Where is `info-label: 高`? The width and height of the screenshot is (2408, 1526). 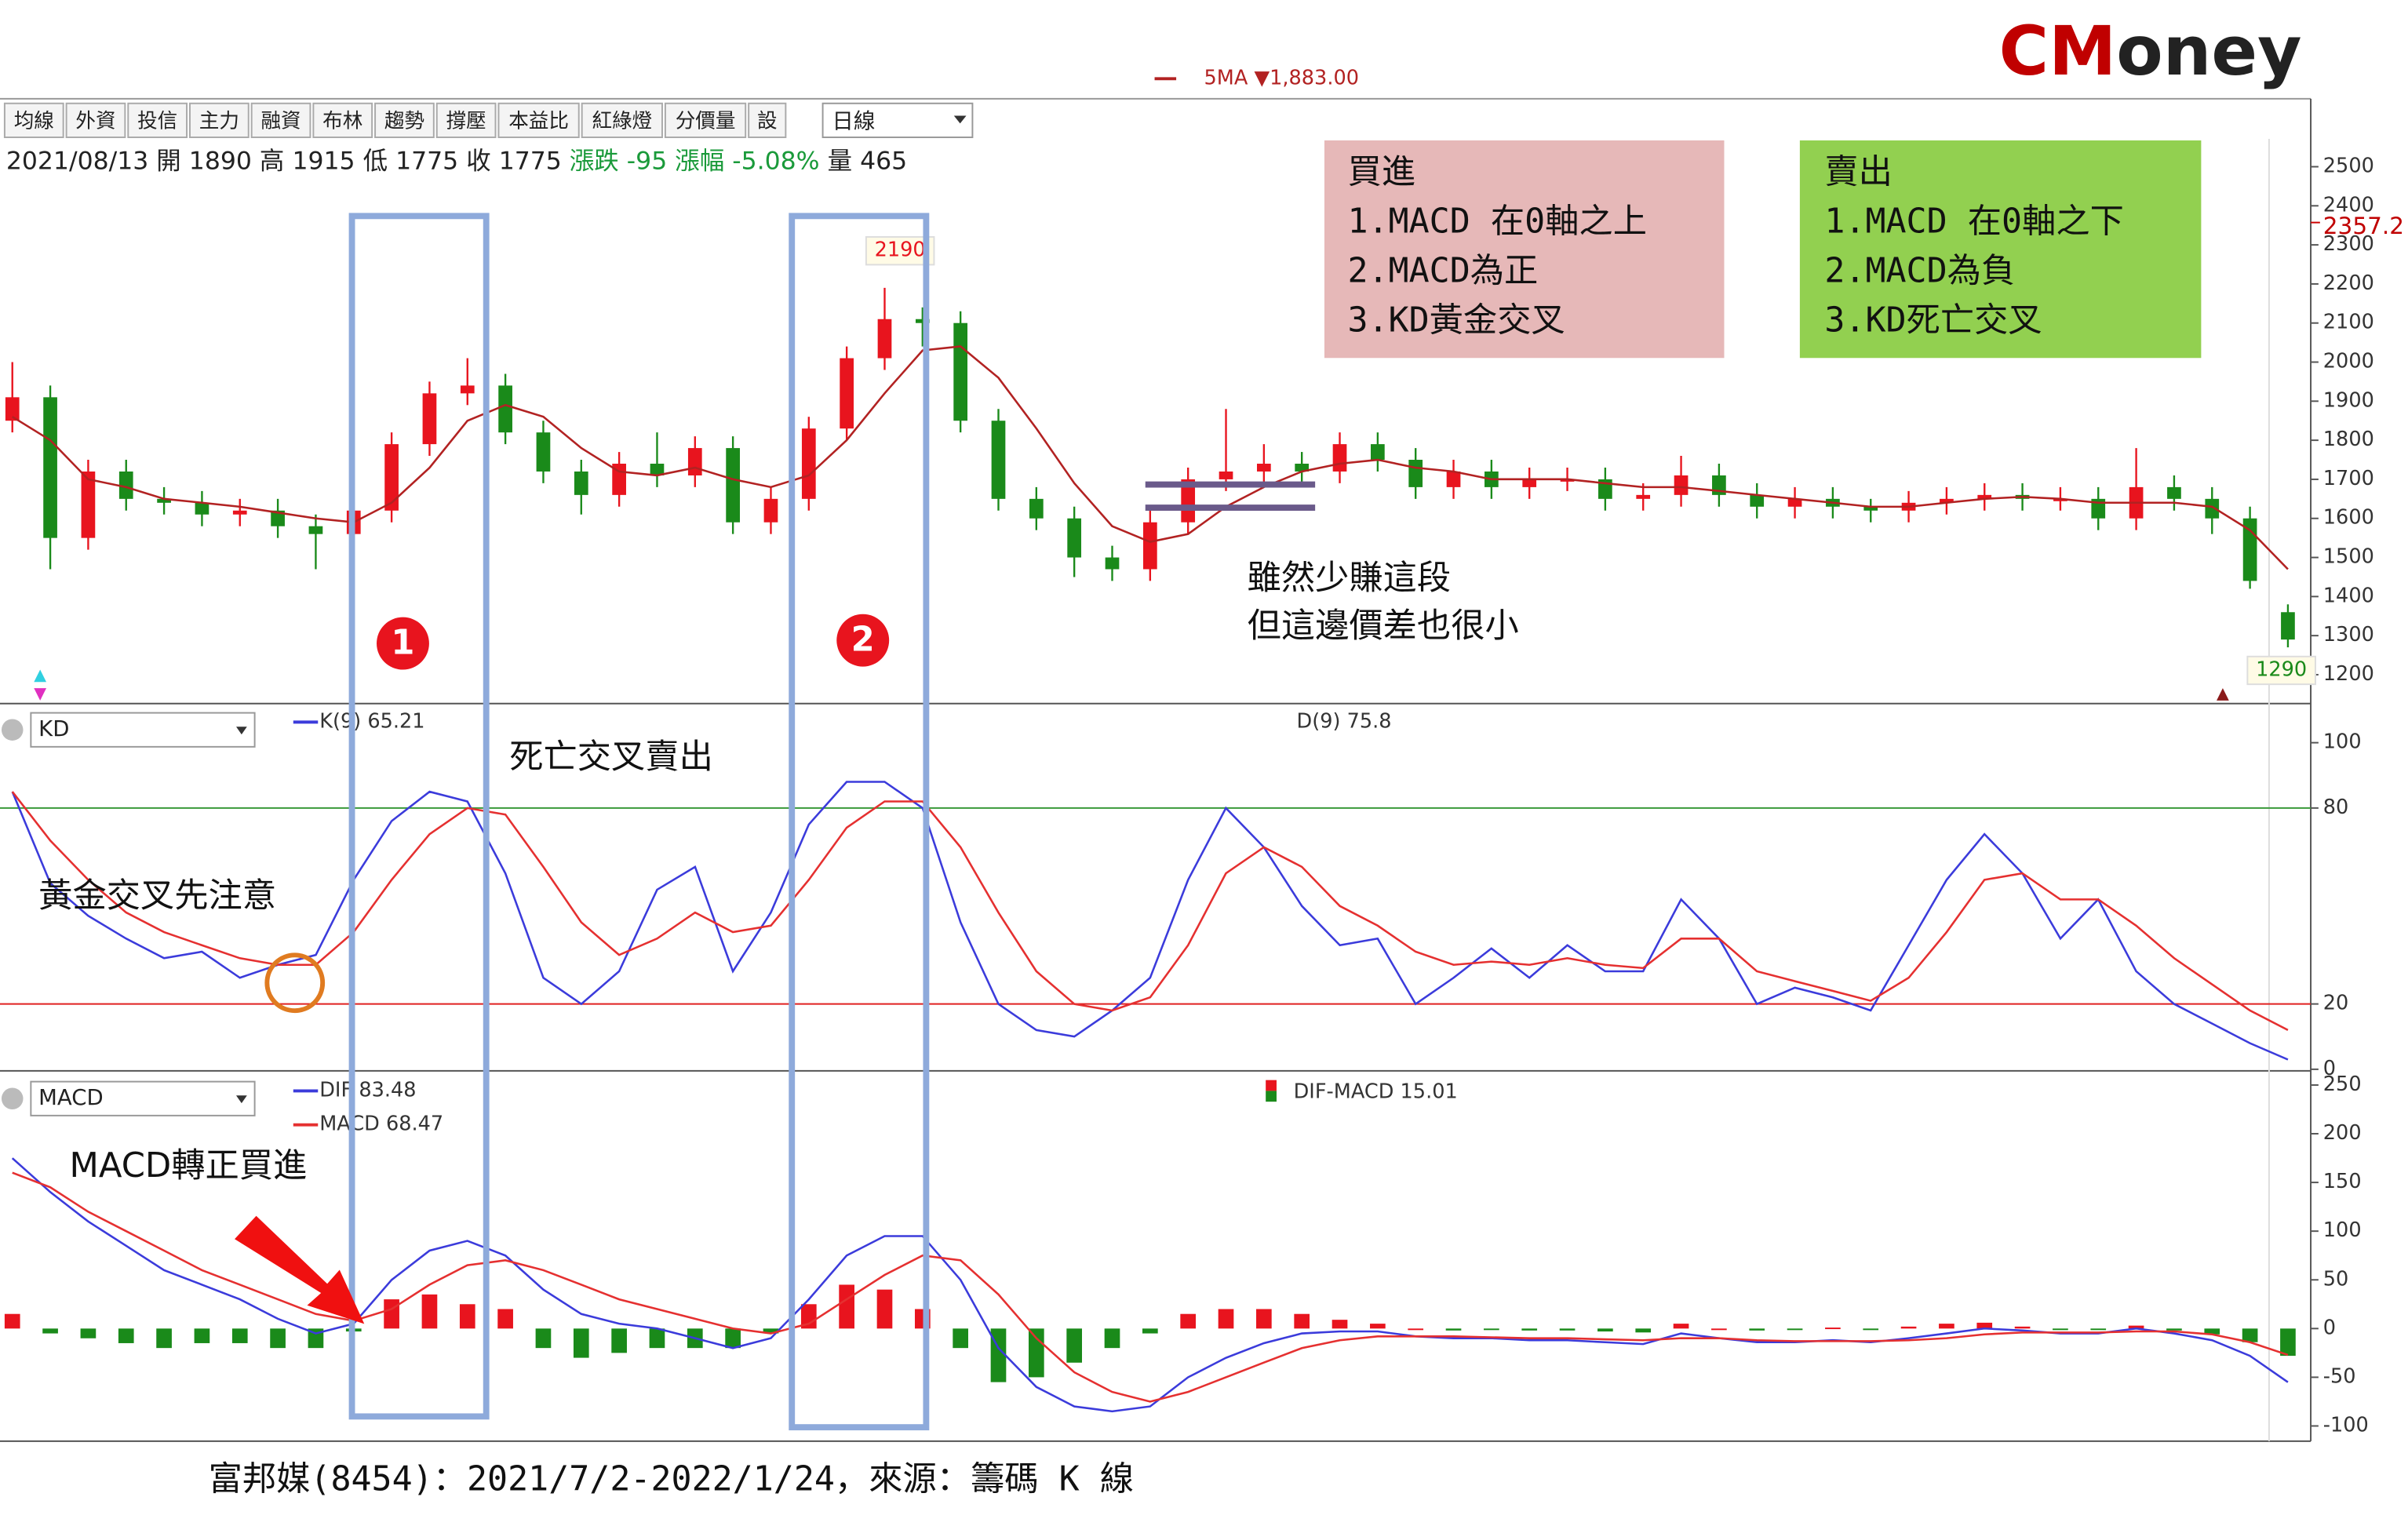 info-label: 高 is located at coordinates (272, 161).